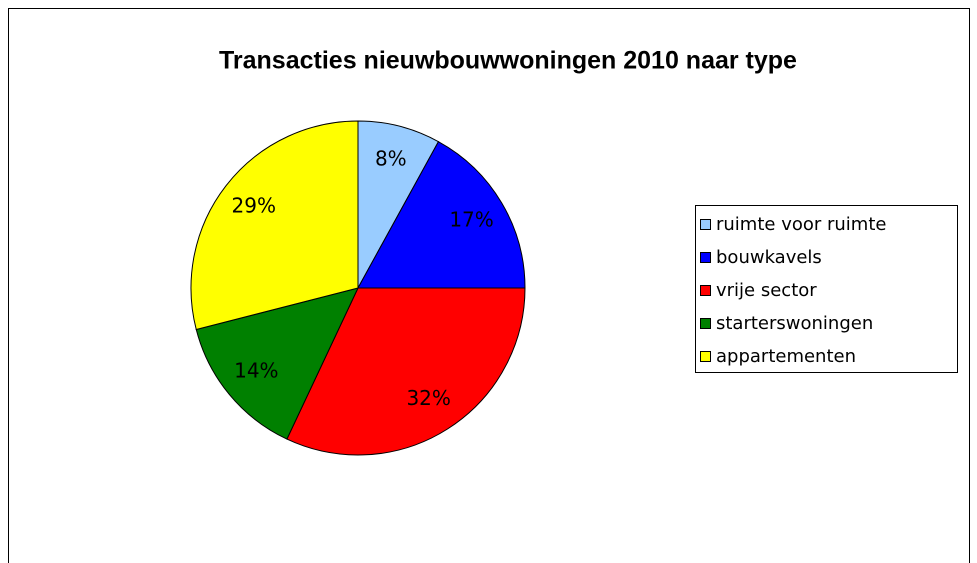 The image size is (977, 563). What do you see at coordinates (471, 219) in the screenshot?
I see `slice-label: 17%` at bounding box center [471, 219].